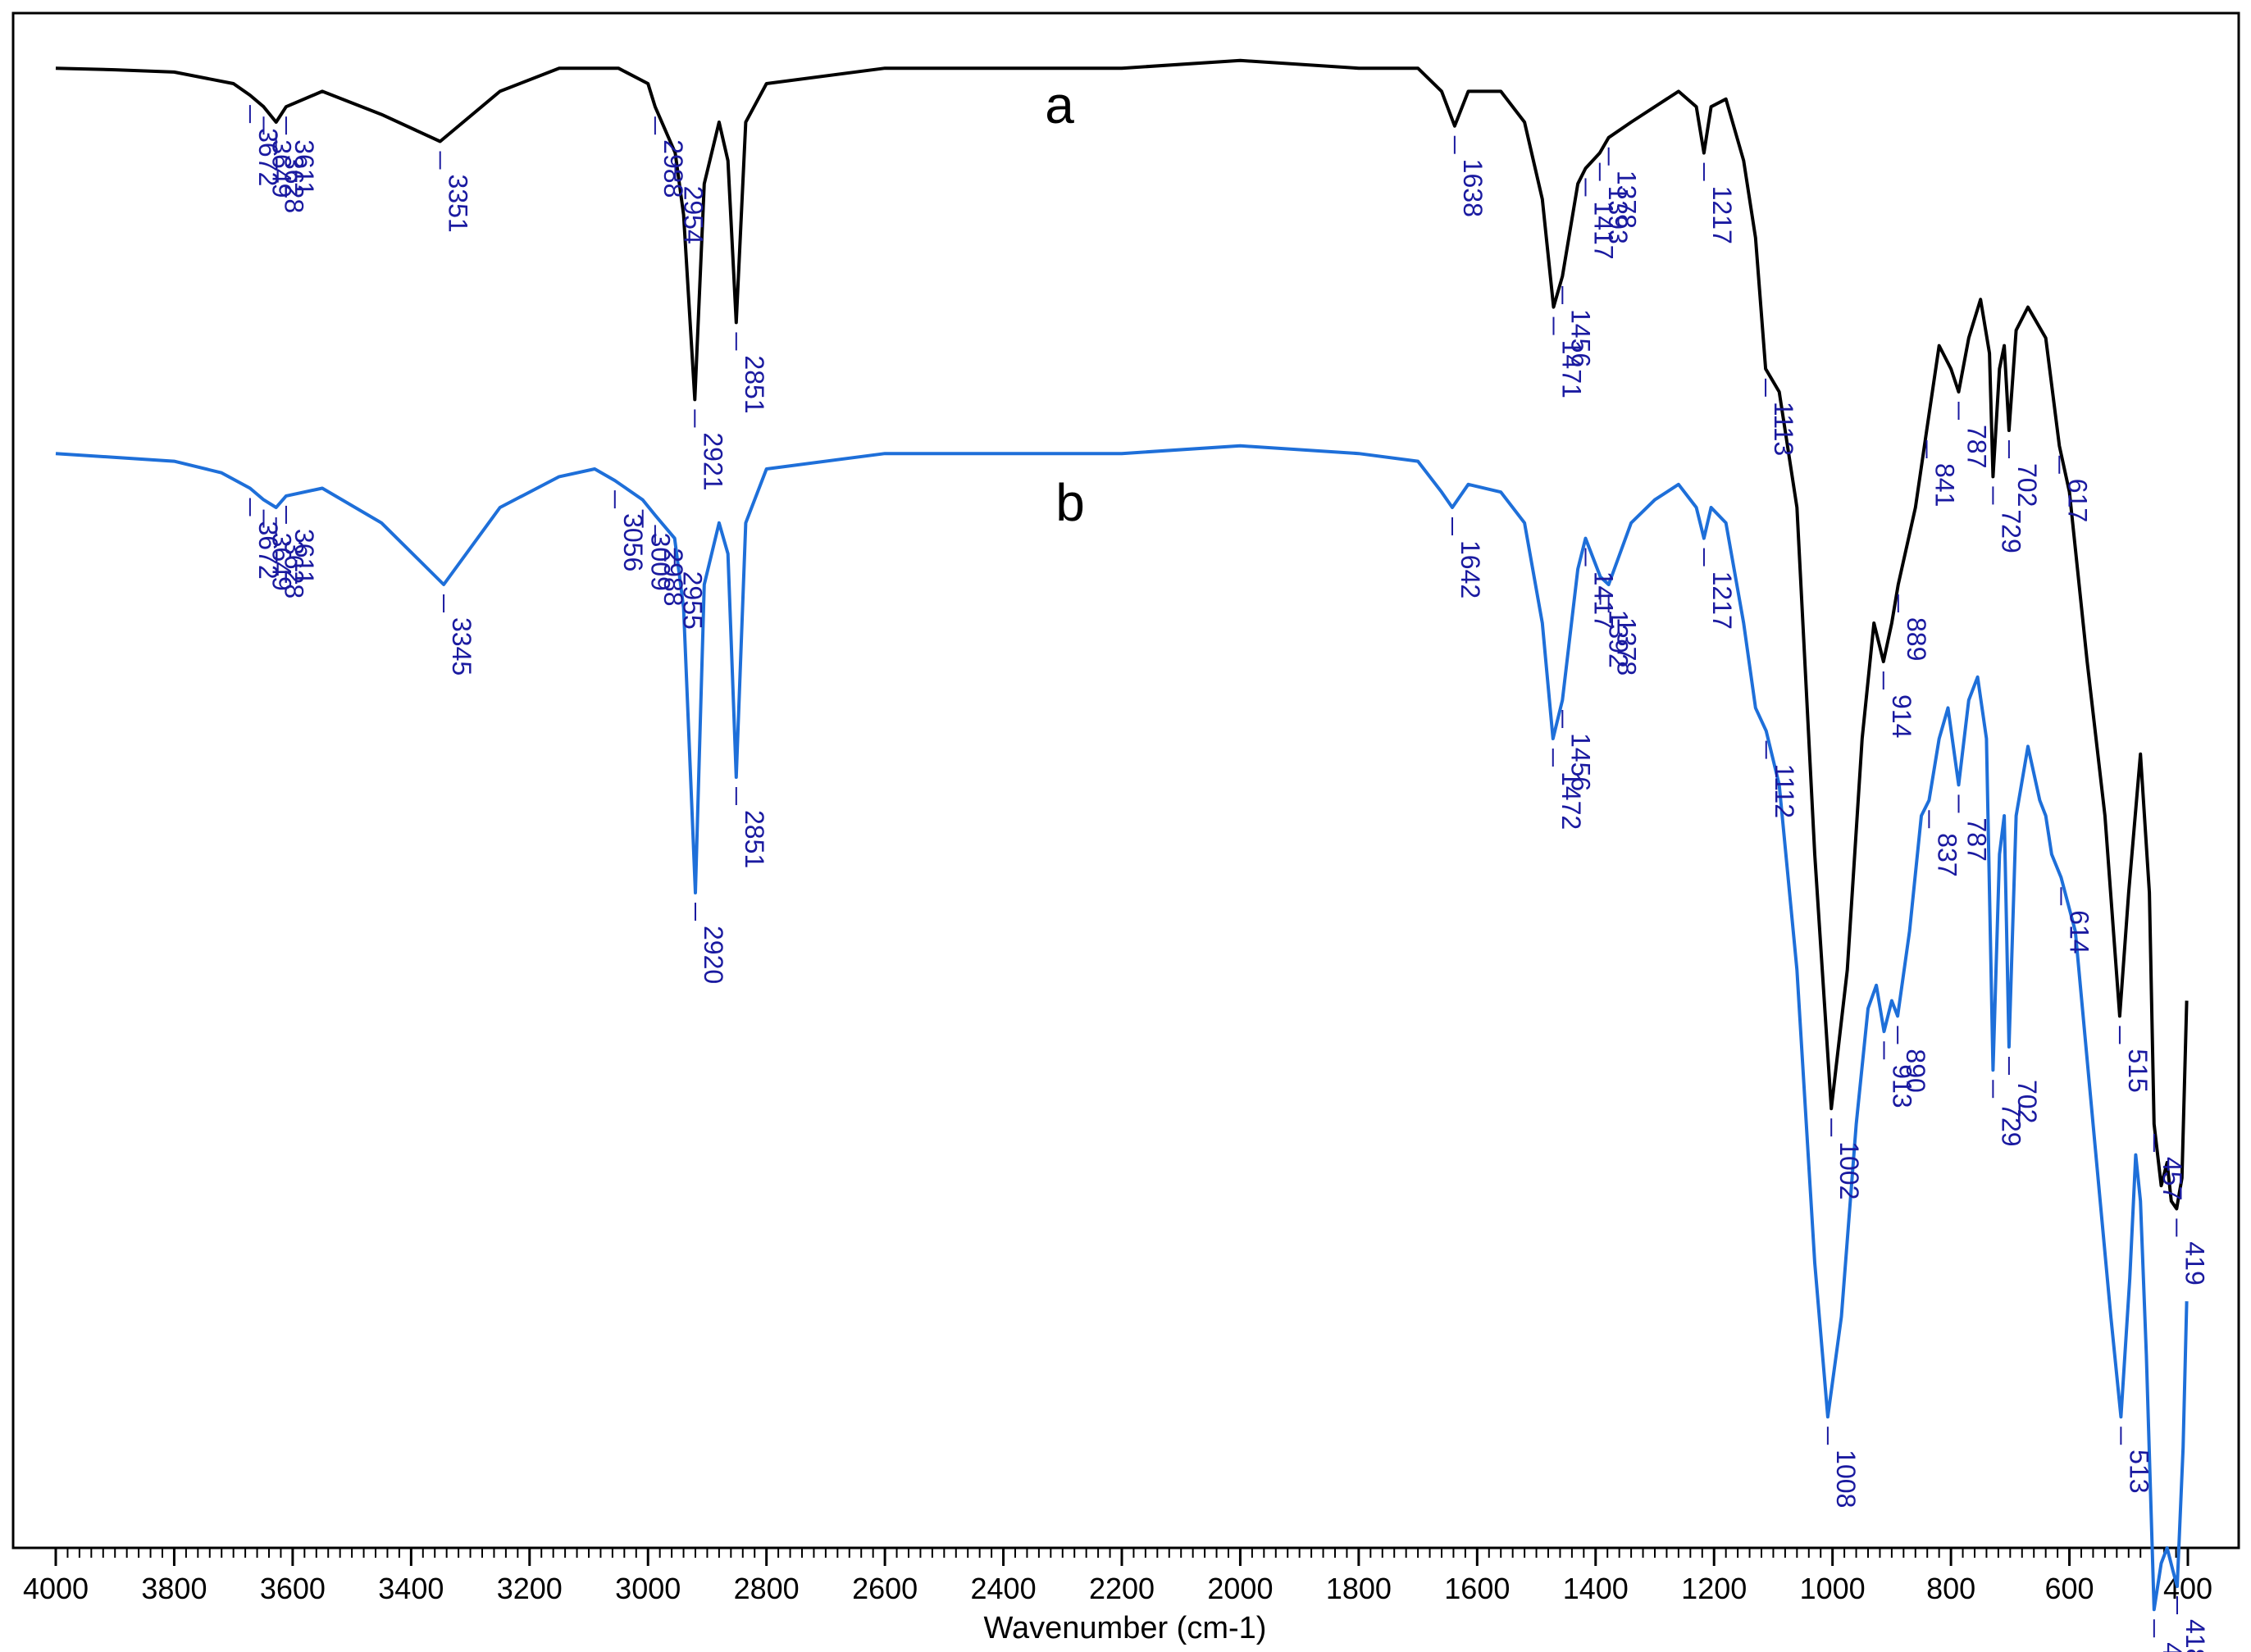  I want to click on peak-label: 1642, so click(1471, 569).